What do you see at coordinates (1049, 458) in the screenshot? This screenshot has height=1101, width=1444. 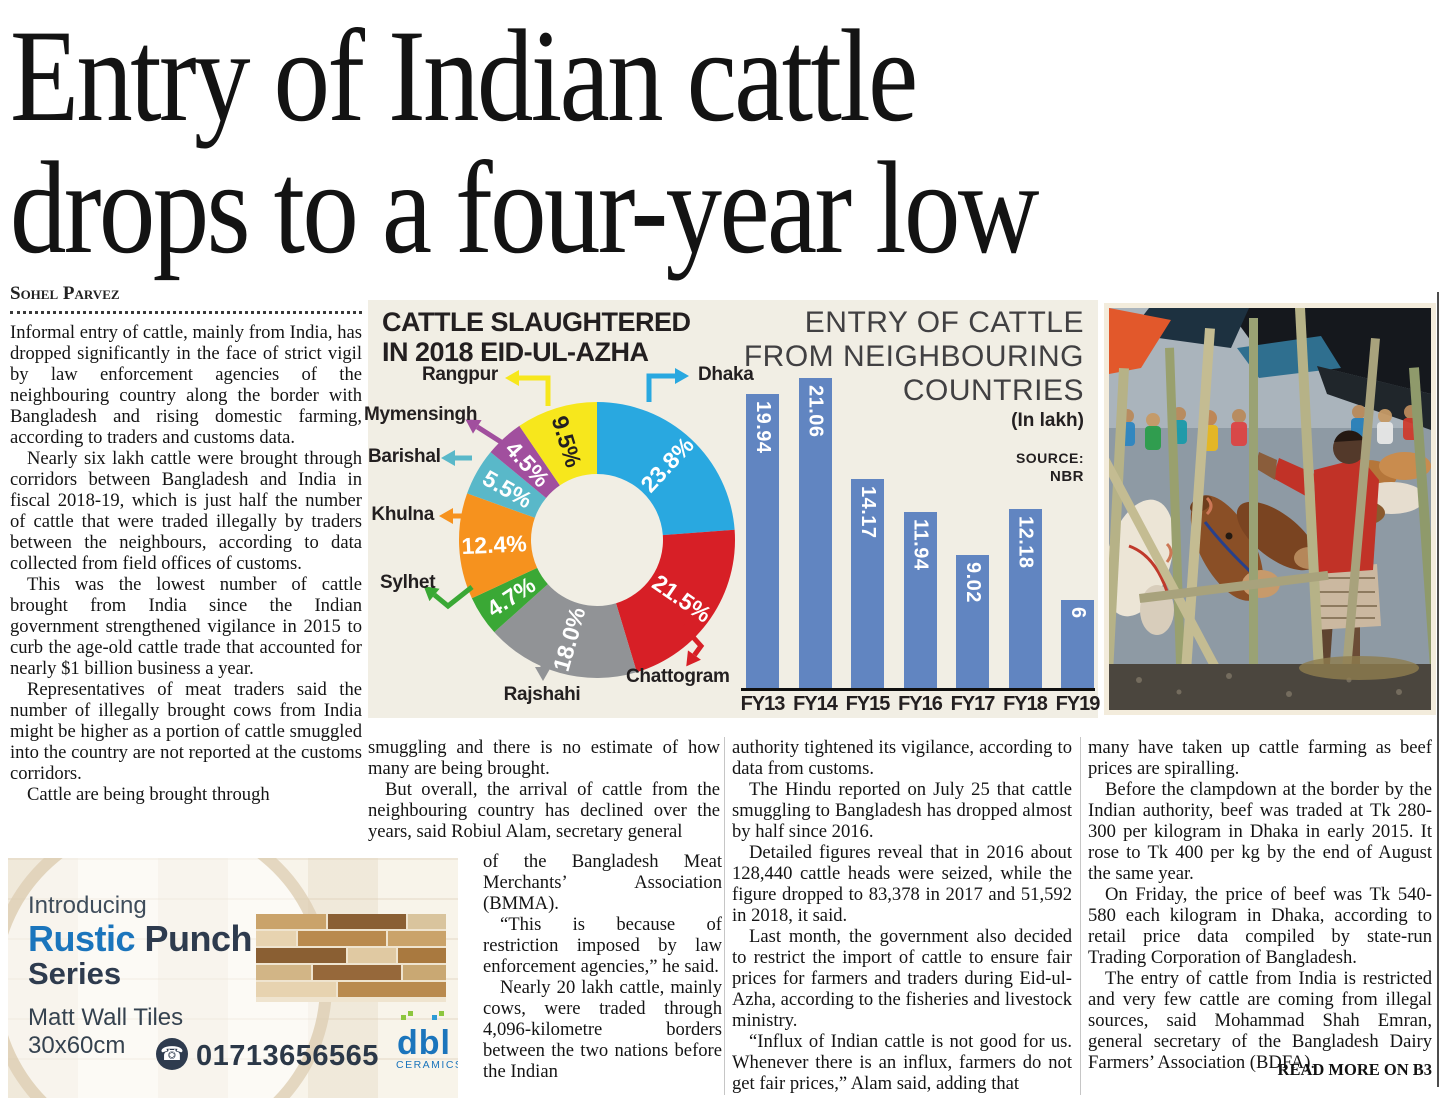 I see `source-label: SOURCE:` at bounding box center [1049, 458].